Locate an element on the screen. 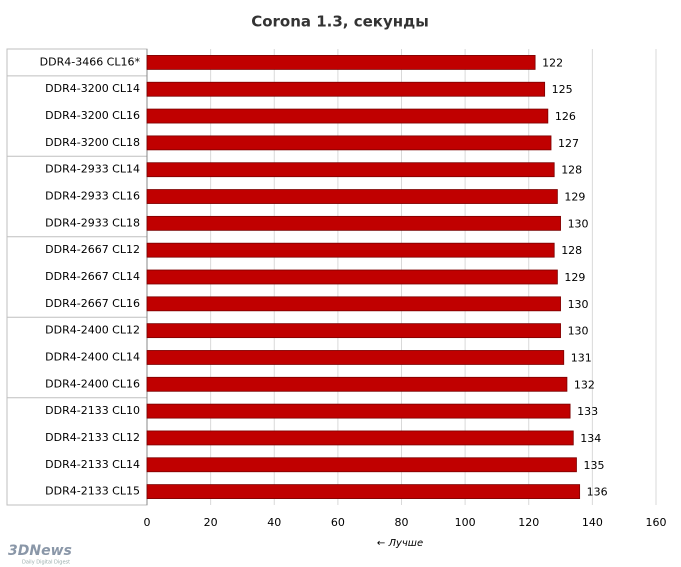 The image size is (681, 567). x-tick-label: 60 is located at coordinates (338, 522).